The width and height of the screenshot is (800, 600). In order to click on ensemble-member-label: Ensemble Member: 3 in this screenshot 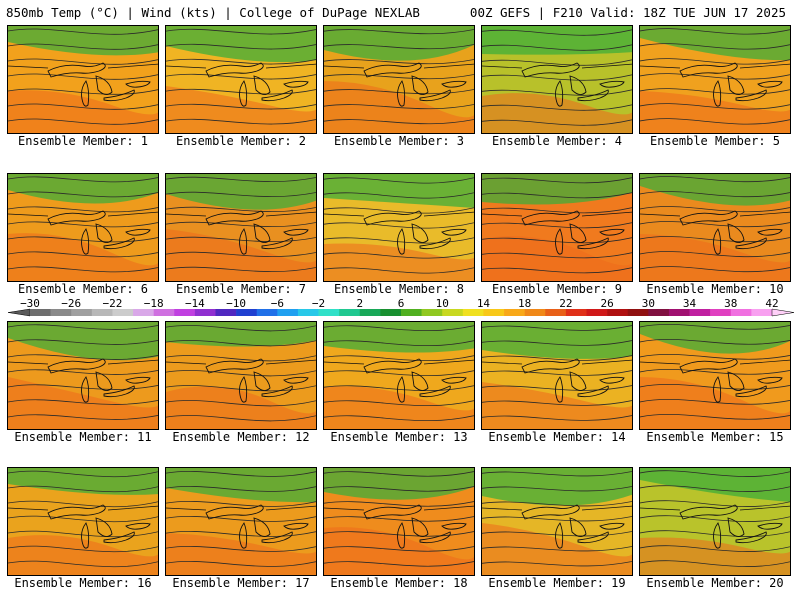, I will do `click(399, 141)`.